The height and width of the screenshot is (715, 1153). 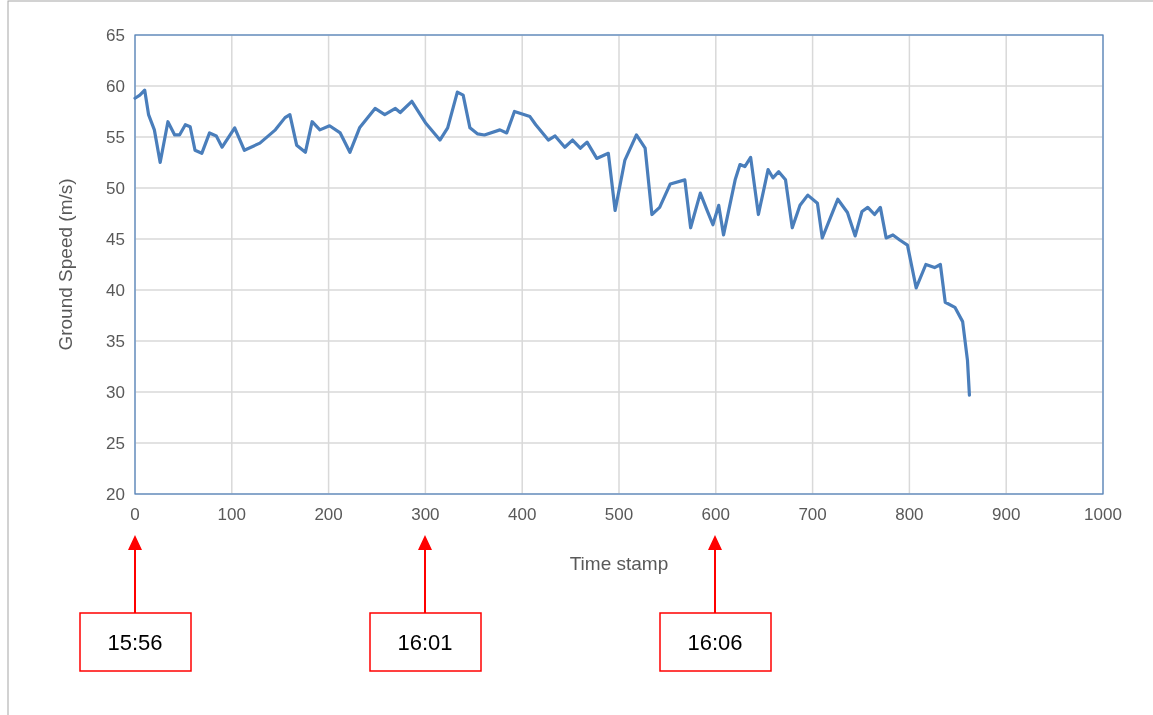 What do you see at coordinates (715, 514) in the screenshot?
I see `x-tick-label: 600` at bounding box center [715, 514].